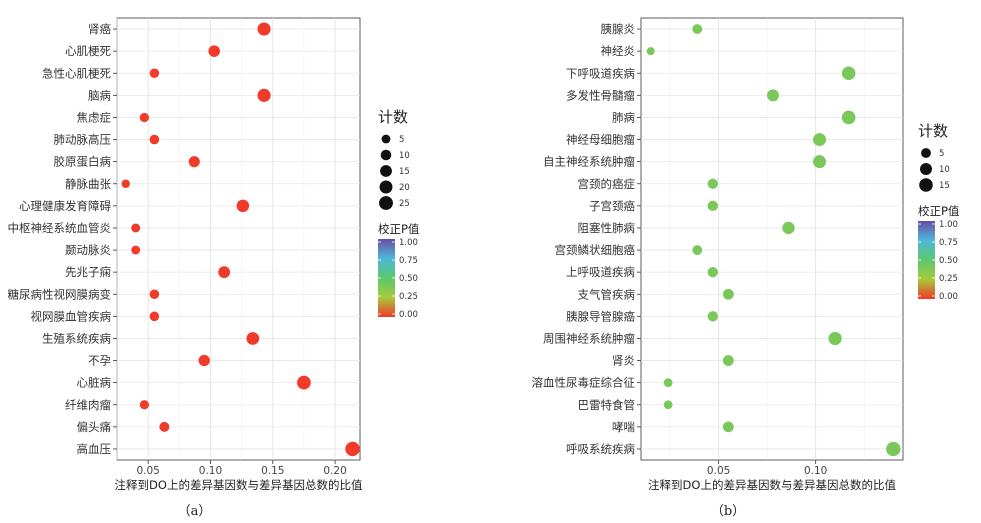 The image size is (981, 523). I want to click on category-label: 视网膜血管疾病, so click(71, 316).